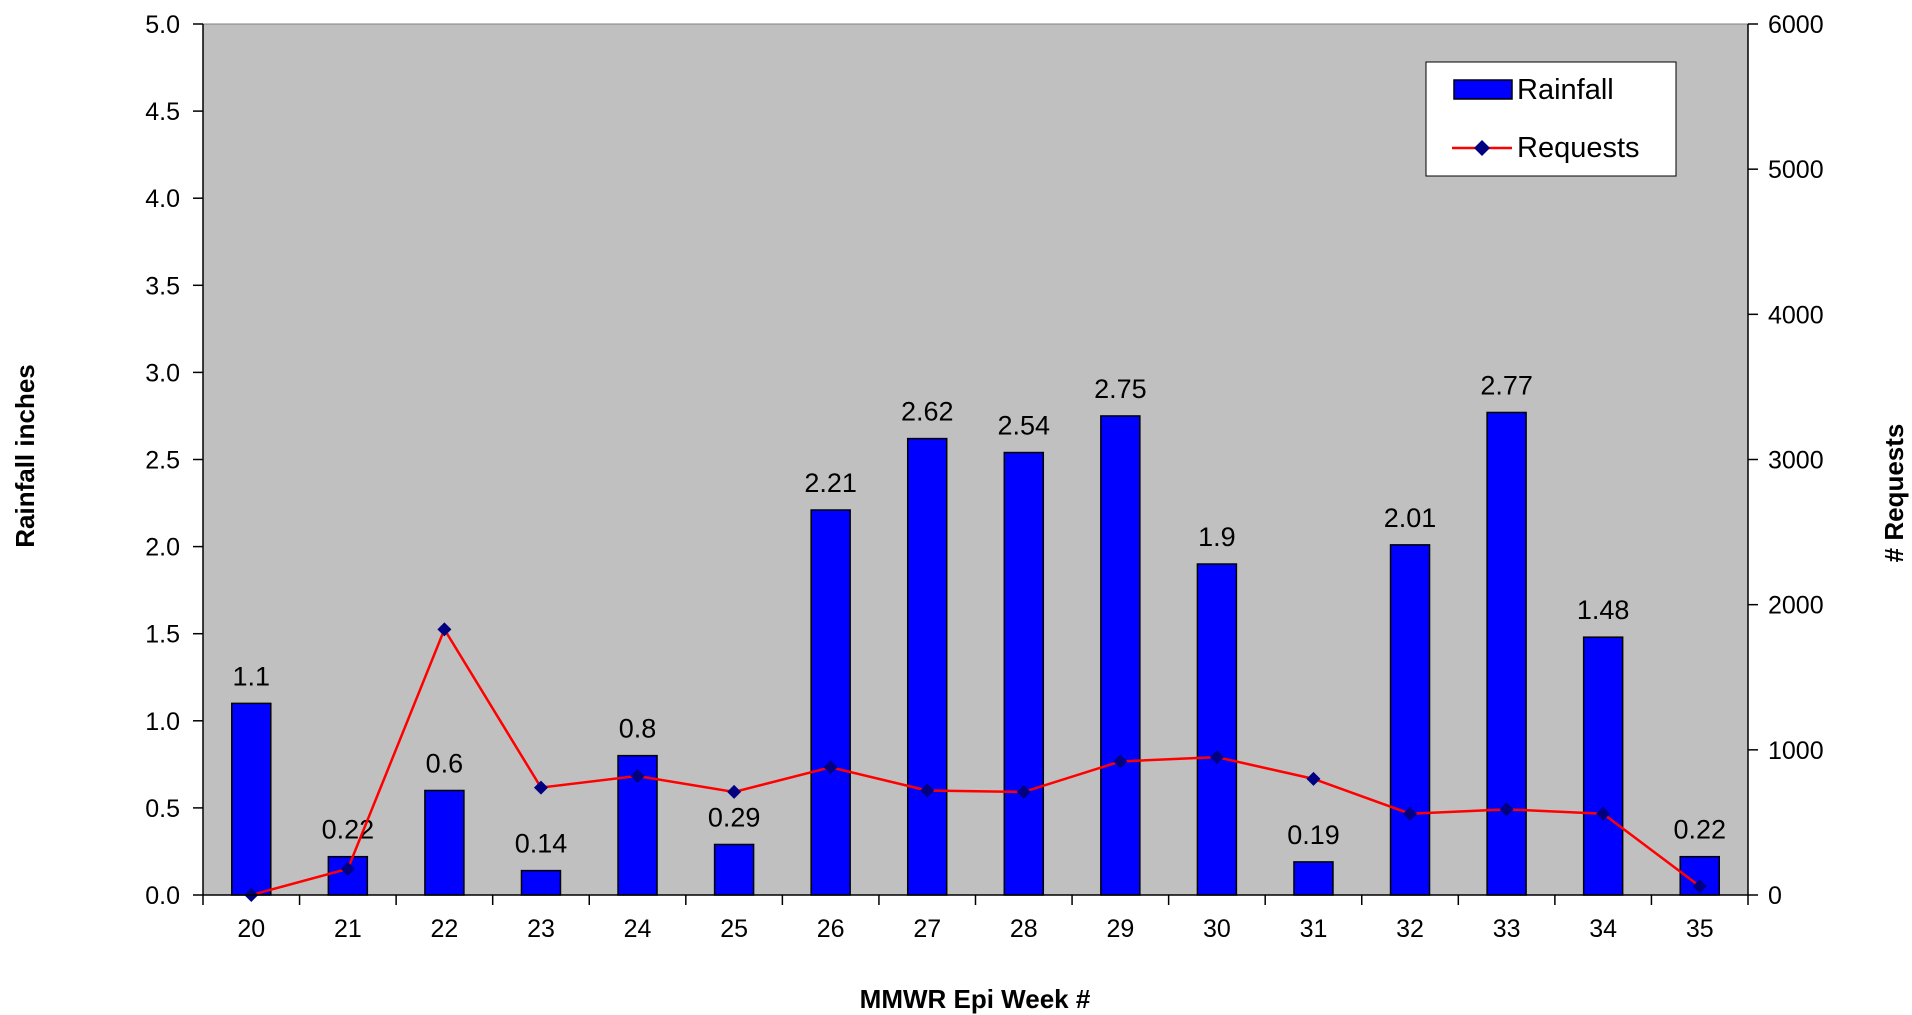 The image size is (1912, 1015). Describe the element at coordinates (830, 483) in the screenshot. I see `rainfall-data-label: 2.21` at that location.